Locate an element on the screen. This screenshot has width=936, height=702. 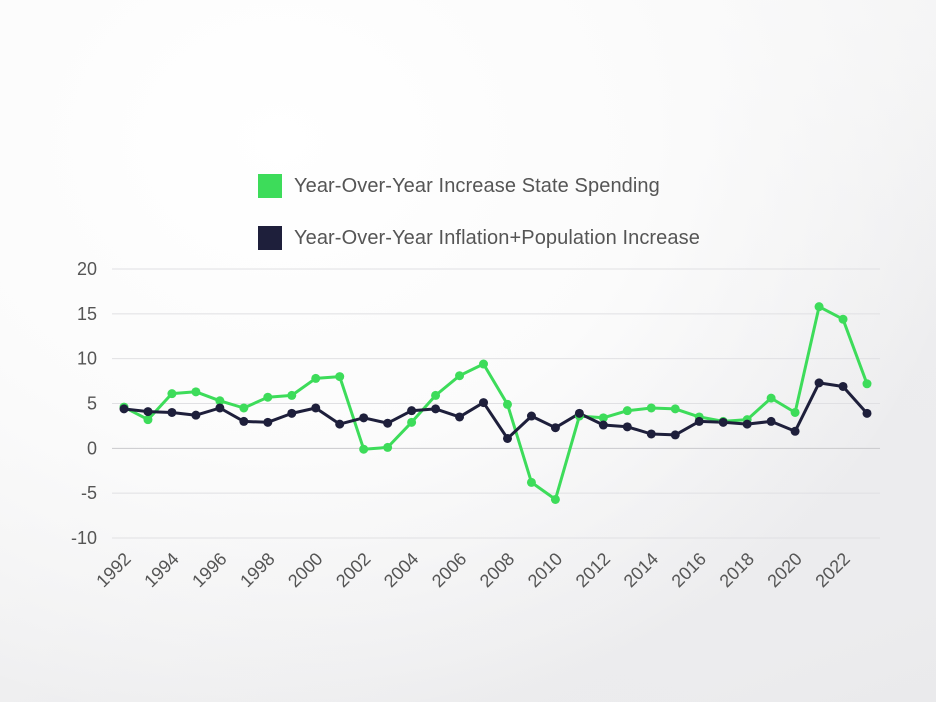
x-tick-label: 2010 is located at coordinates (545, 570).